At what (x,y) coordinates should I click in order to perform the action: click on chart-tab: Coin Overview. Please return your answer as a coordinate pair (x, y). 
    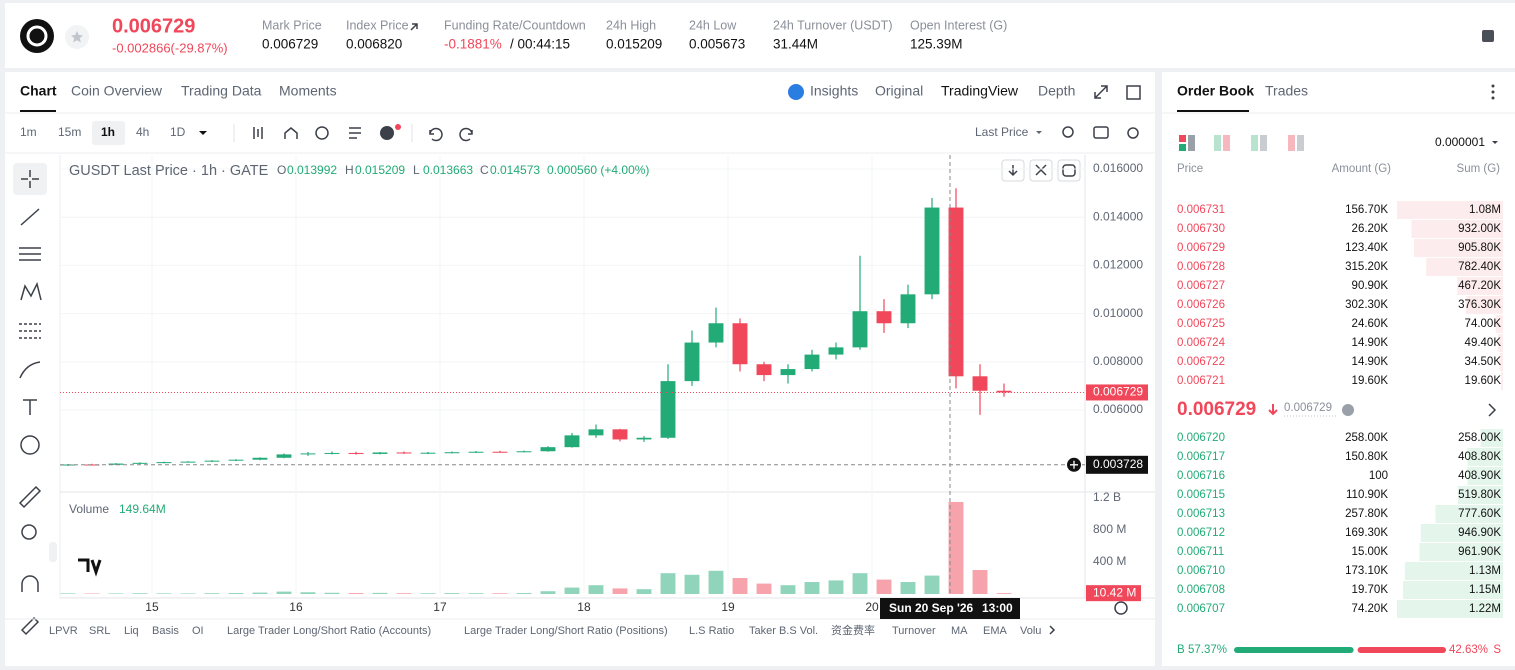
    Looking at the image, I should click on (117, 91).